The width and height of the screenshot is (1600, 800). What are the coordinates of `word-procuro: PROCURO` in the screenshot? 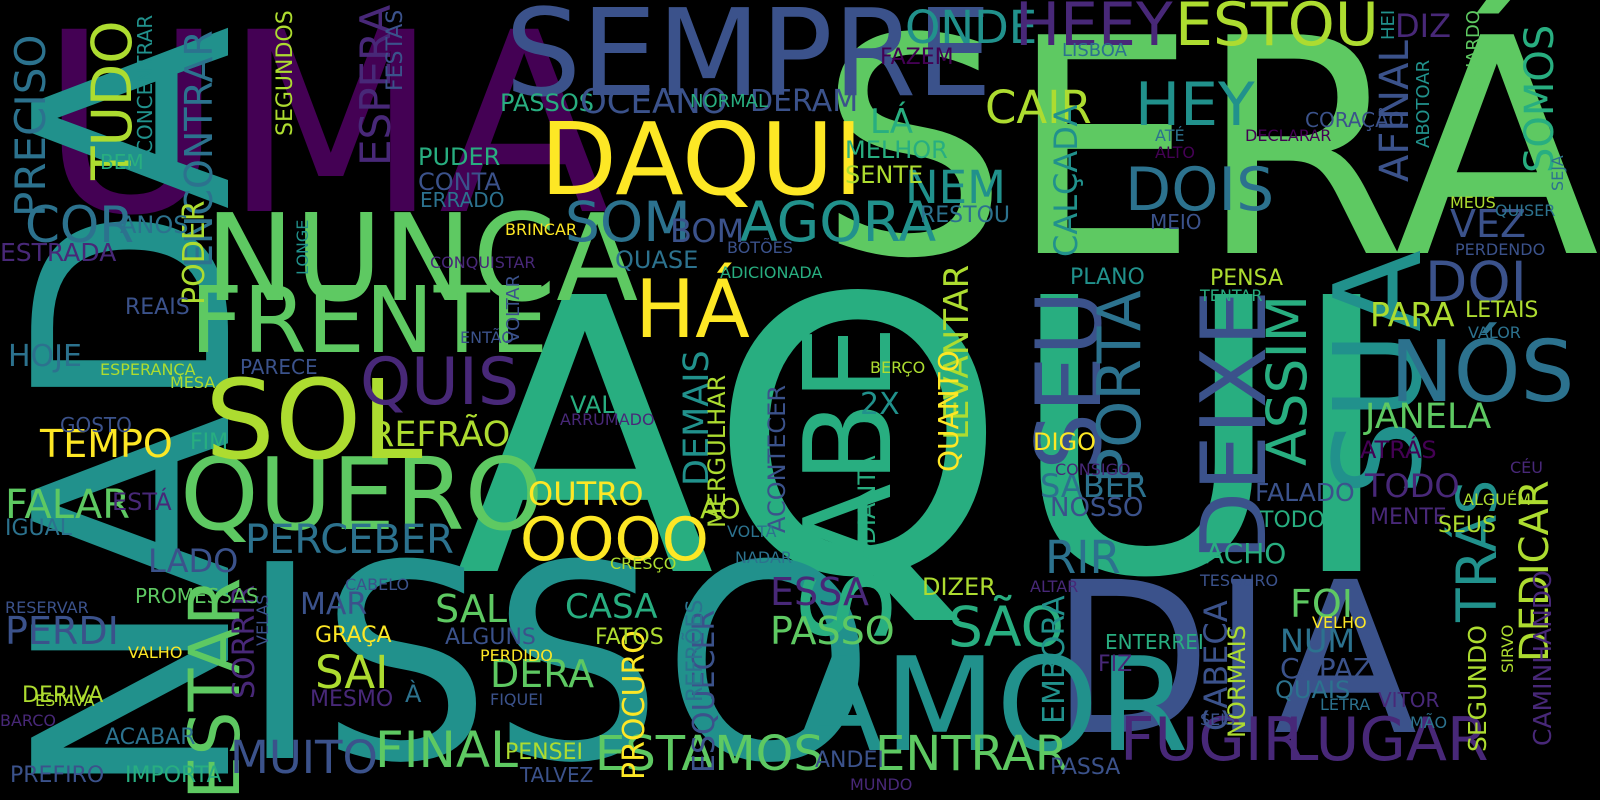 It's located at (634, 705).